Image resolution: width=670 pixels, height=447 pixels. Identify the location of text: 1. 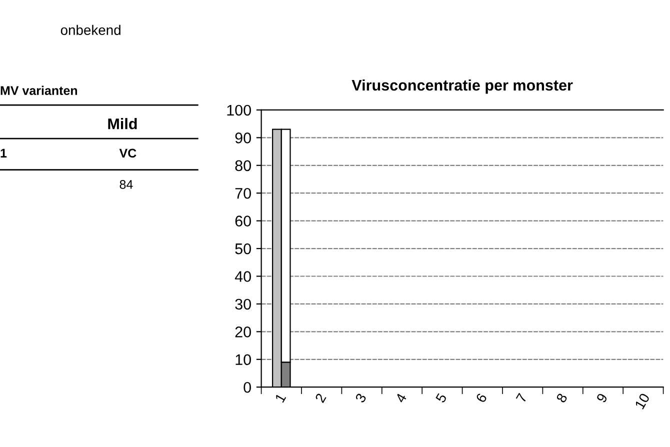
(3, 153).